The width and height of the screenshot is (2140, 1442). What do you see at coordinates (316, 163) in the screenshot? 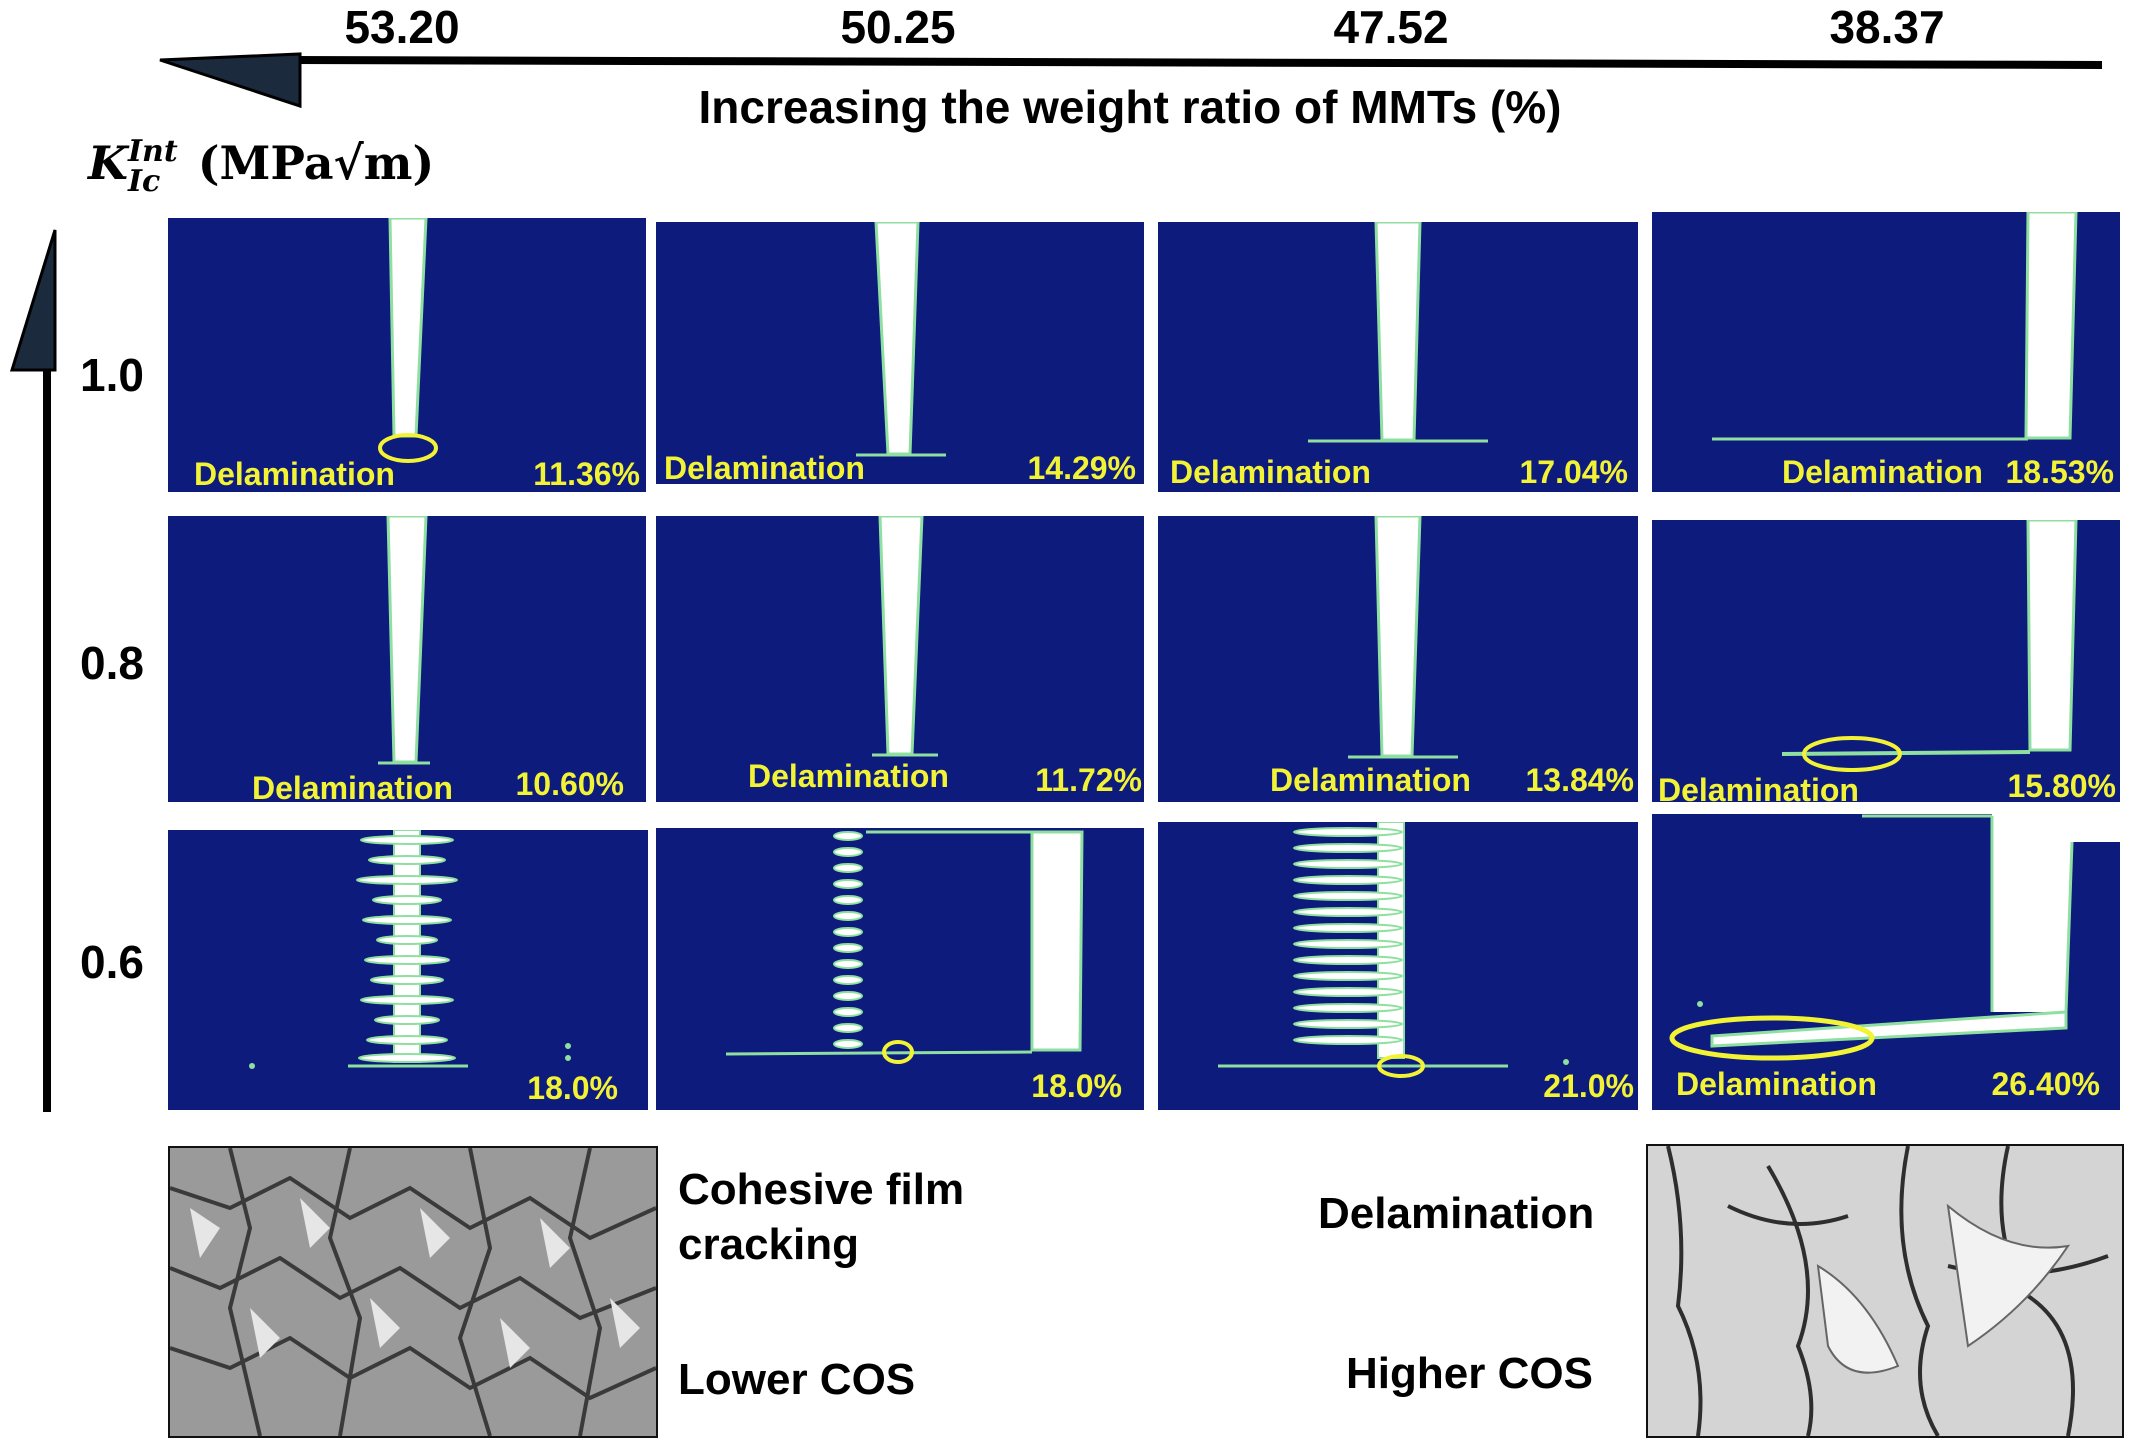
I see `kic-unit: (MPa√m)` at bounding box center [316, 163].